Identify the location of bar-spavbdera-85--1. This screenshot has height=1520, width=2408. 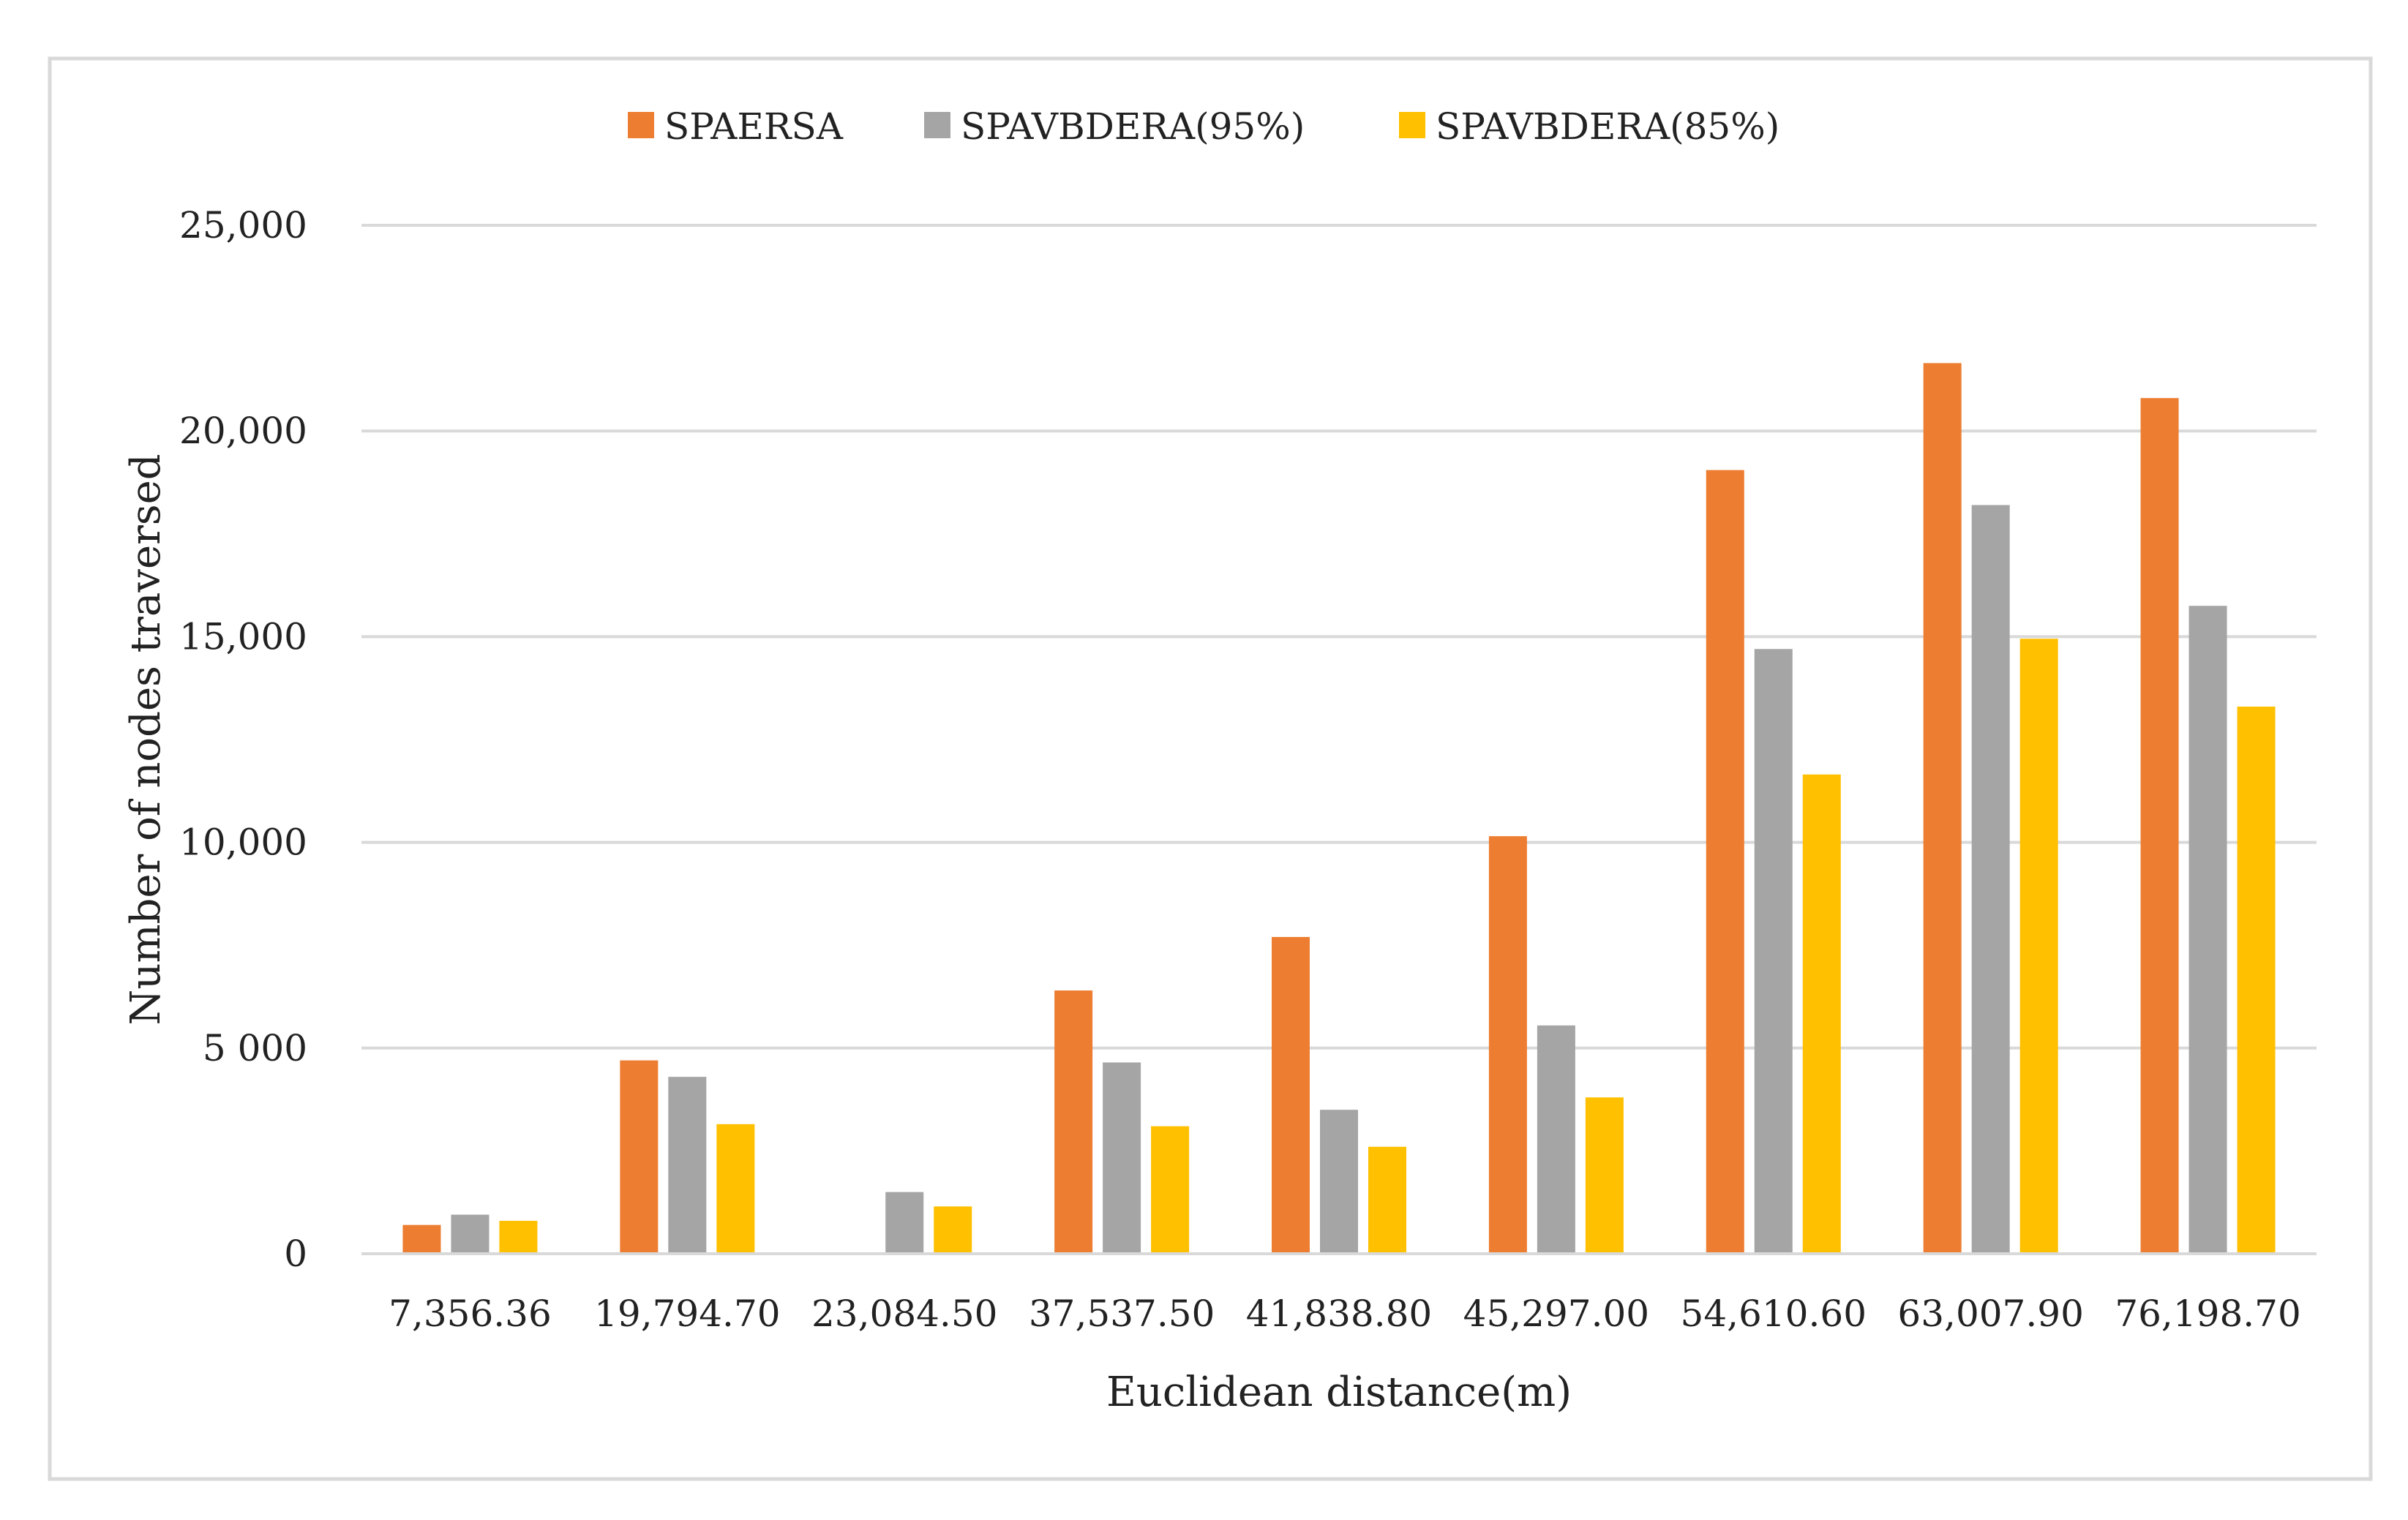
(735, 1189).